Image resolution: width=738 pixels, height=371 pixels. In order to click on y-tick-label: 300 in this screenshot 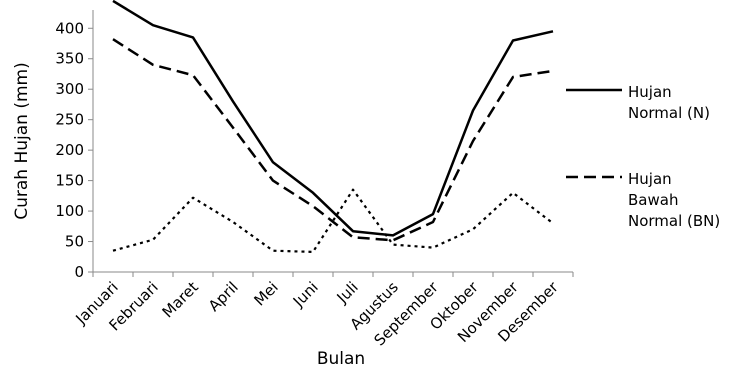, I will do `click(69, 89)`.